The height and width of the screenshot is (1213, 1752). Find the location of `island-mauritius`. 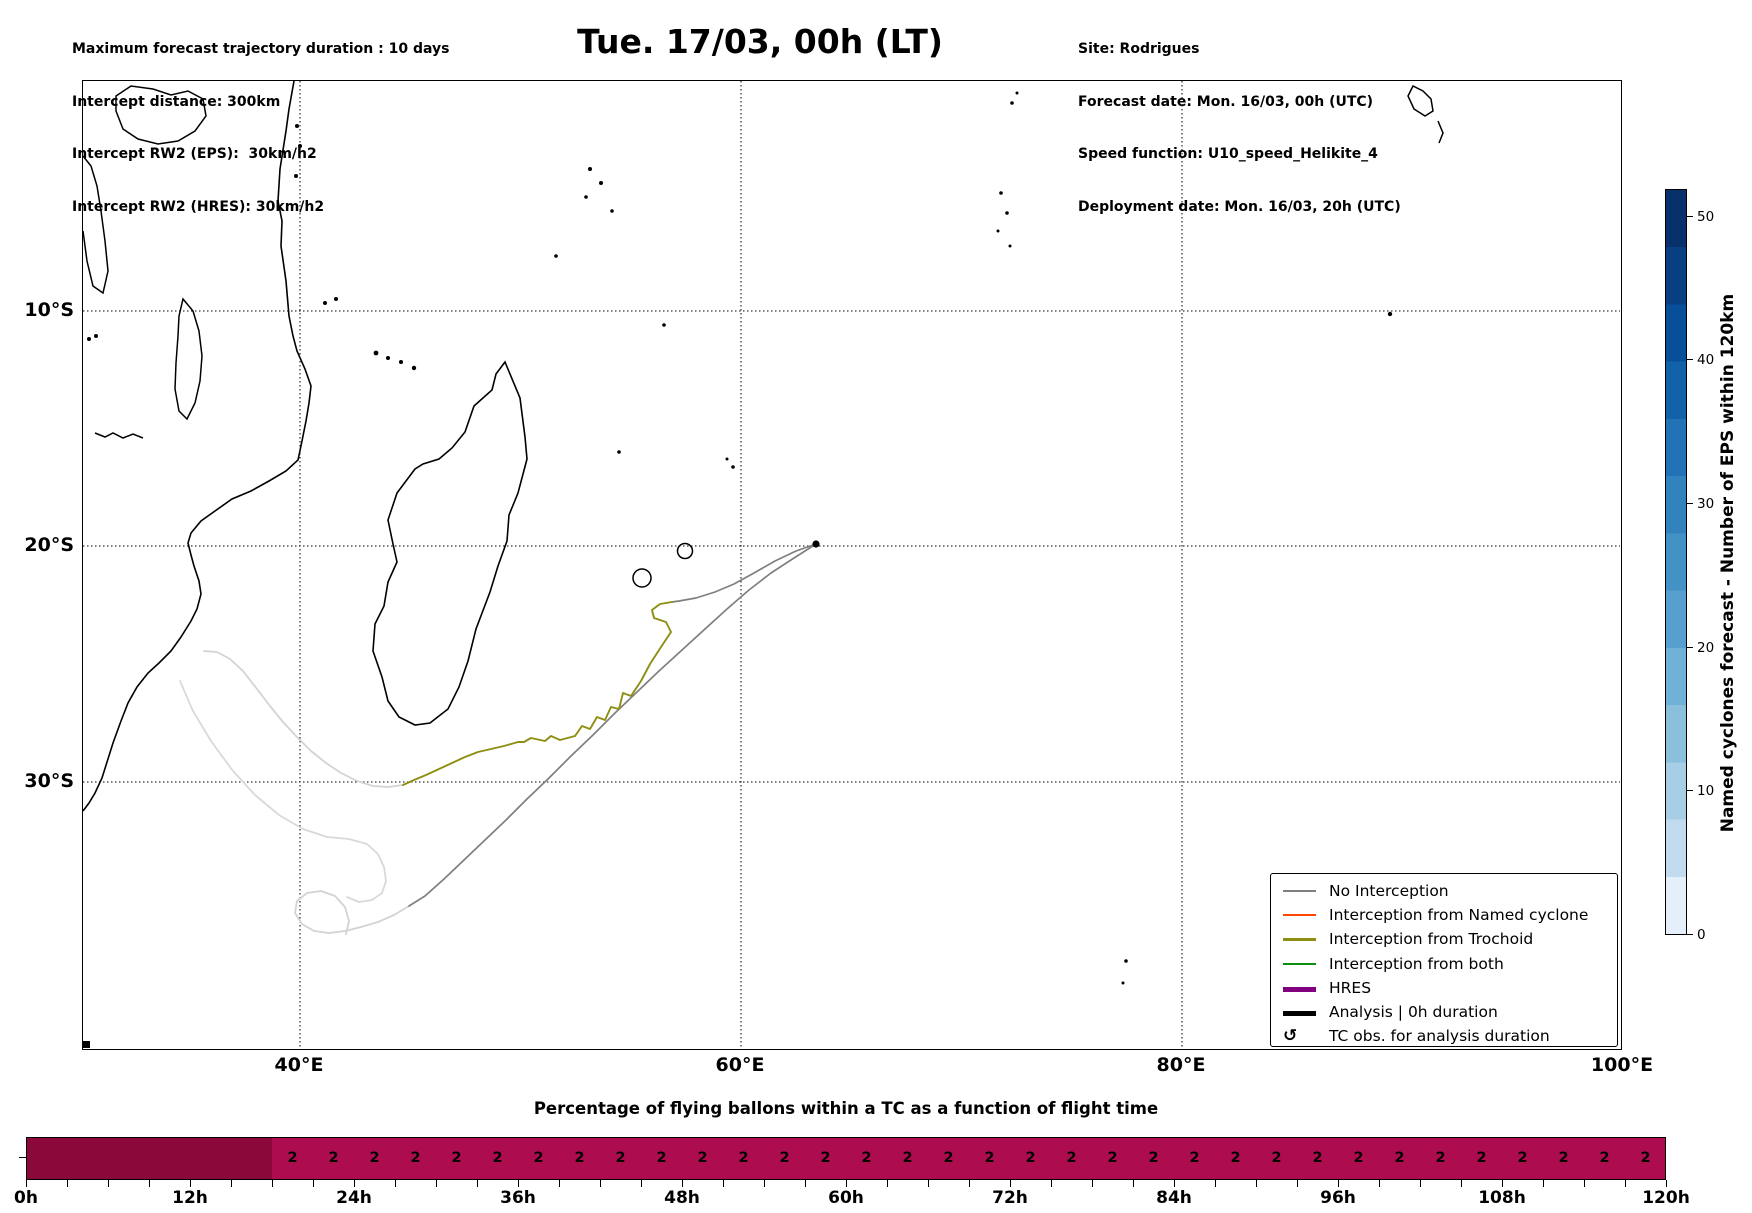

island-mauritius is located at coordinates (685, 551).